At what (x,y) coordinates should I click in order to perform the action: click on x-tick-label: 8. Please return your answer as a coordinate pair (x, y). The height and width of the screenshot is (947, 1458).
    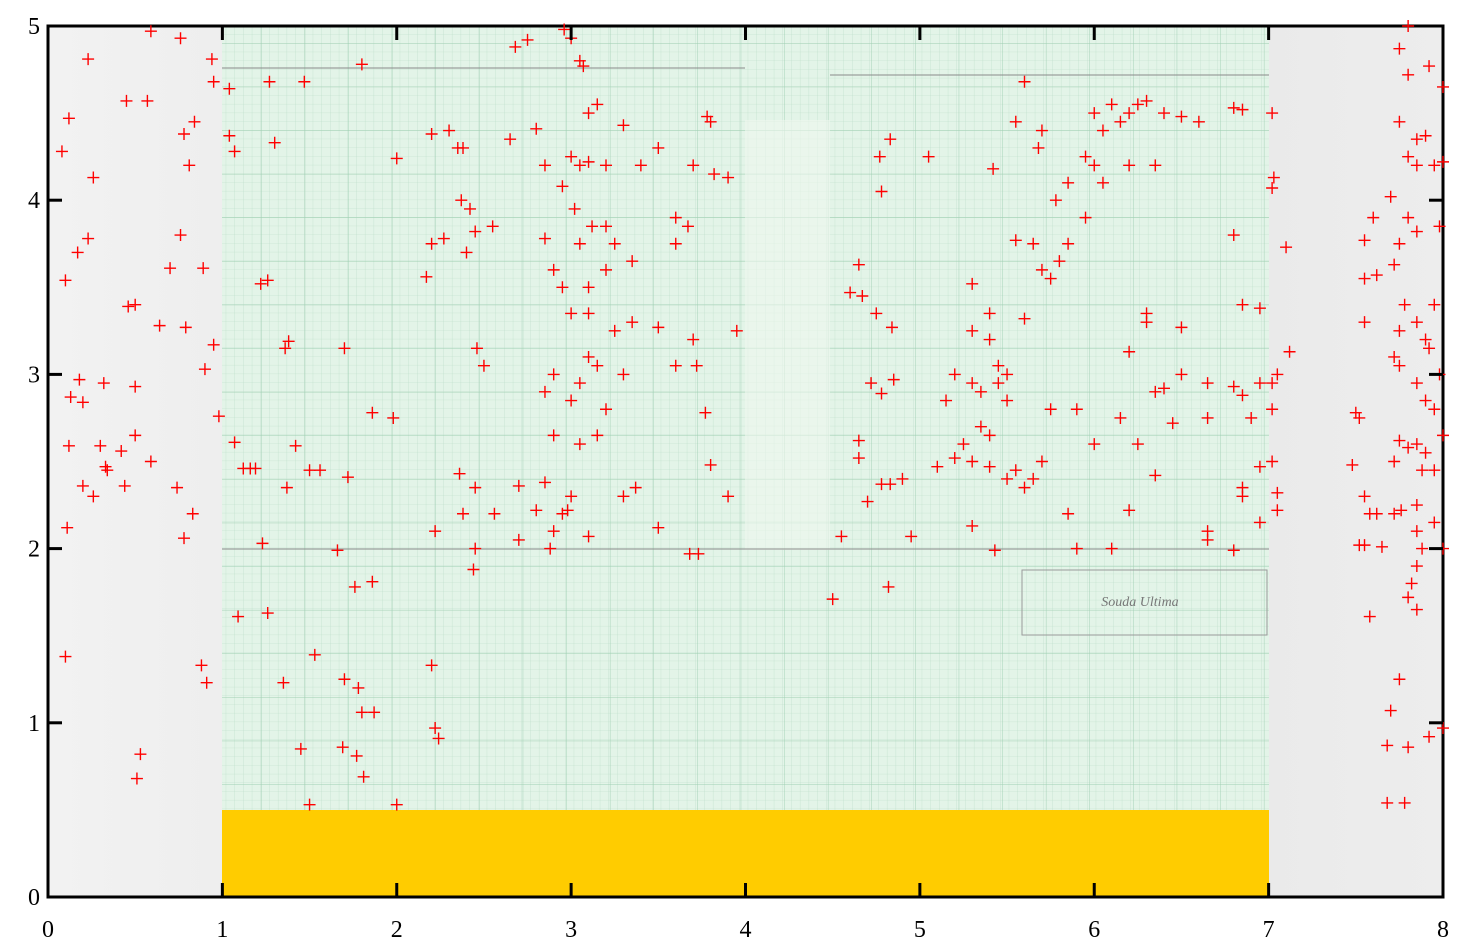
    Looking at the image, I should click on (1443, 930).